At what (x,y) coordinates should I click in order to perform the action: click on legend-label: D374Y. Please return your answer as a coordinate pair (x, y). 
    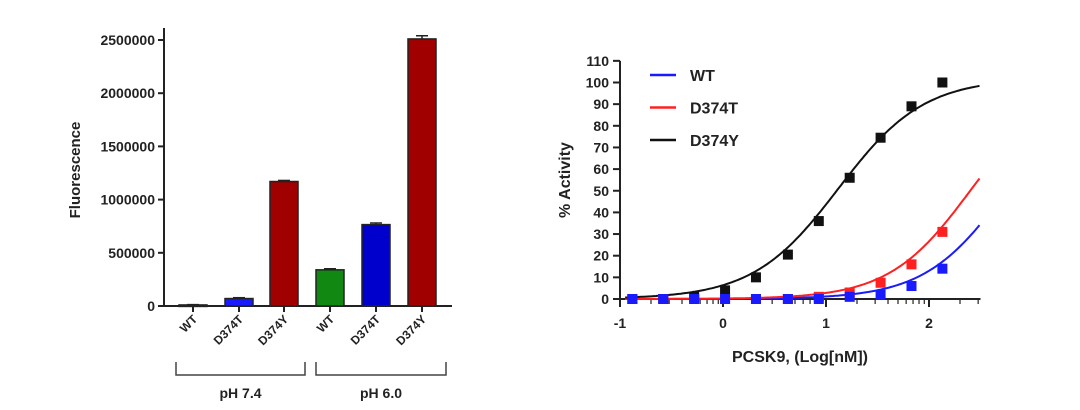
    Looking at the image, I should click on (714, 141).